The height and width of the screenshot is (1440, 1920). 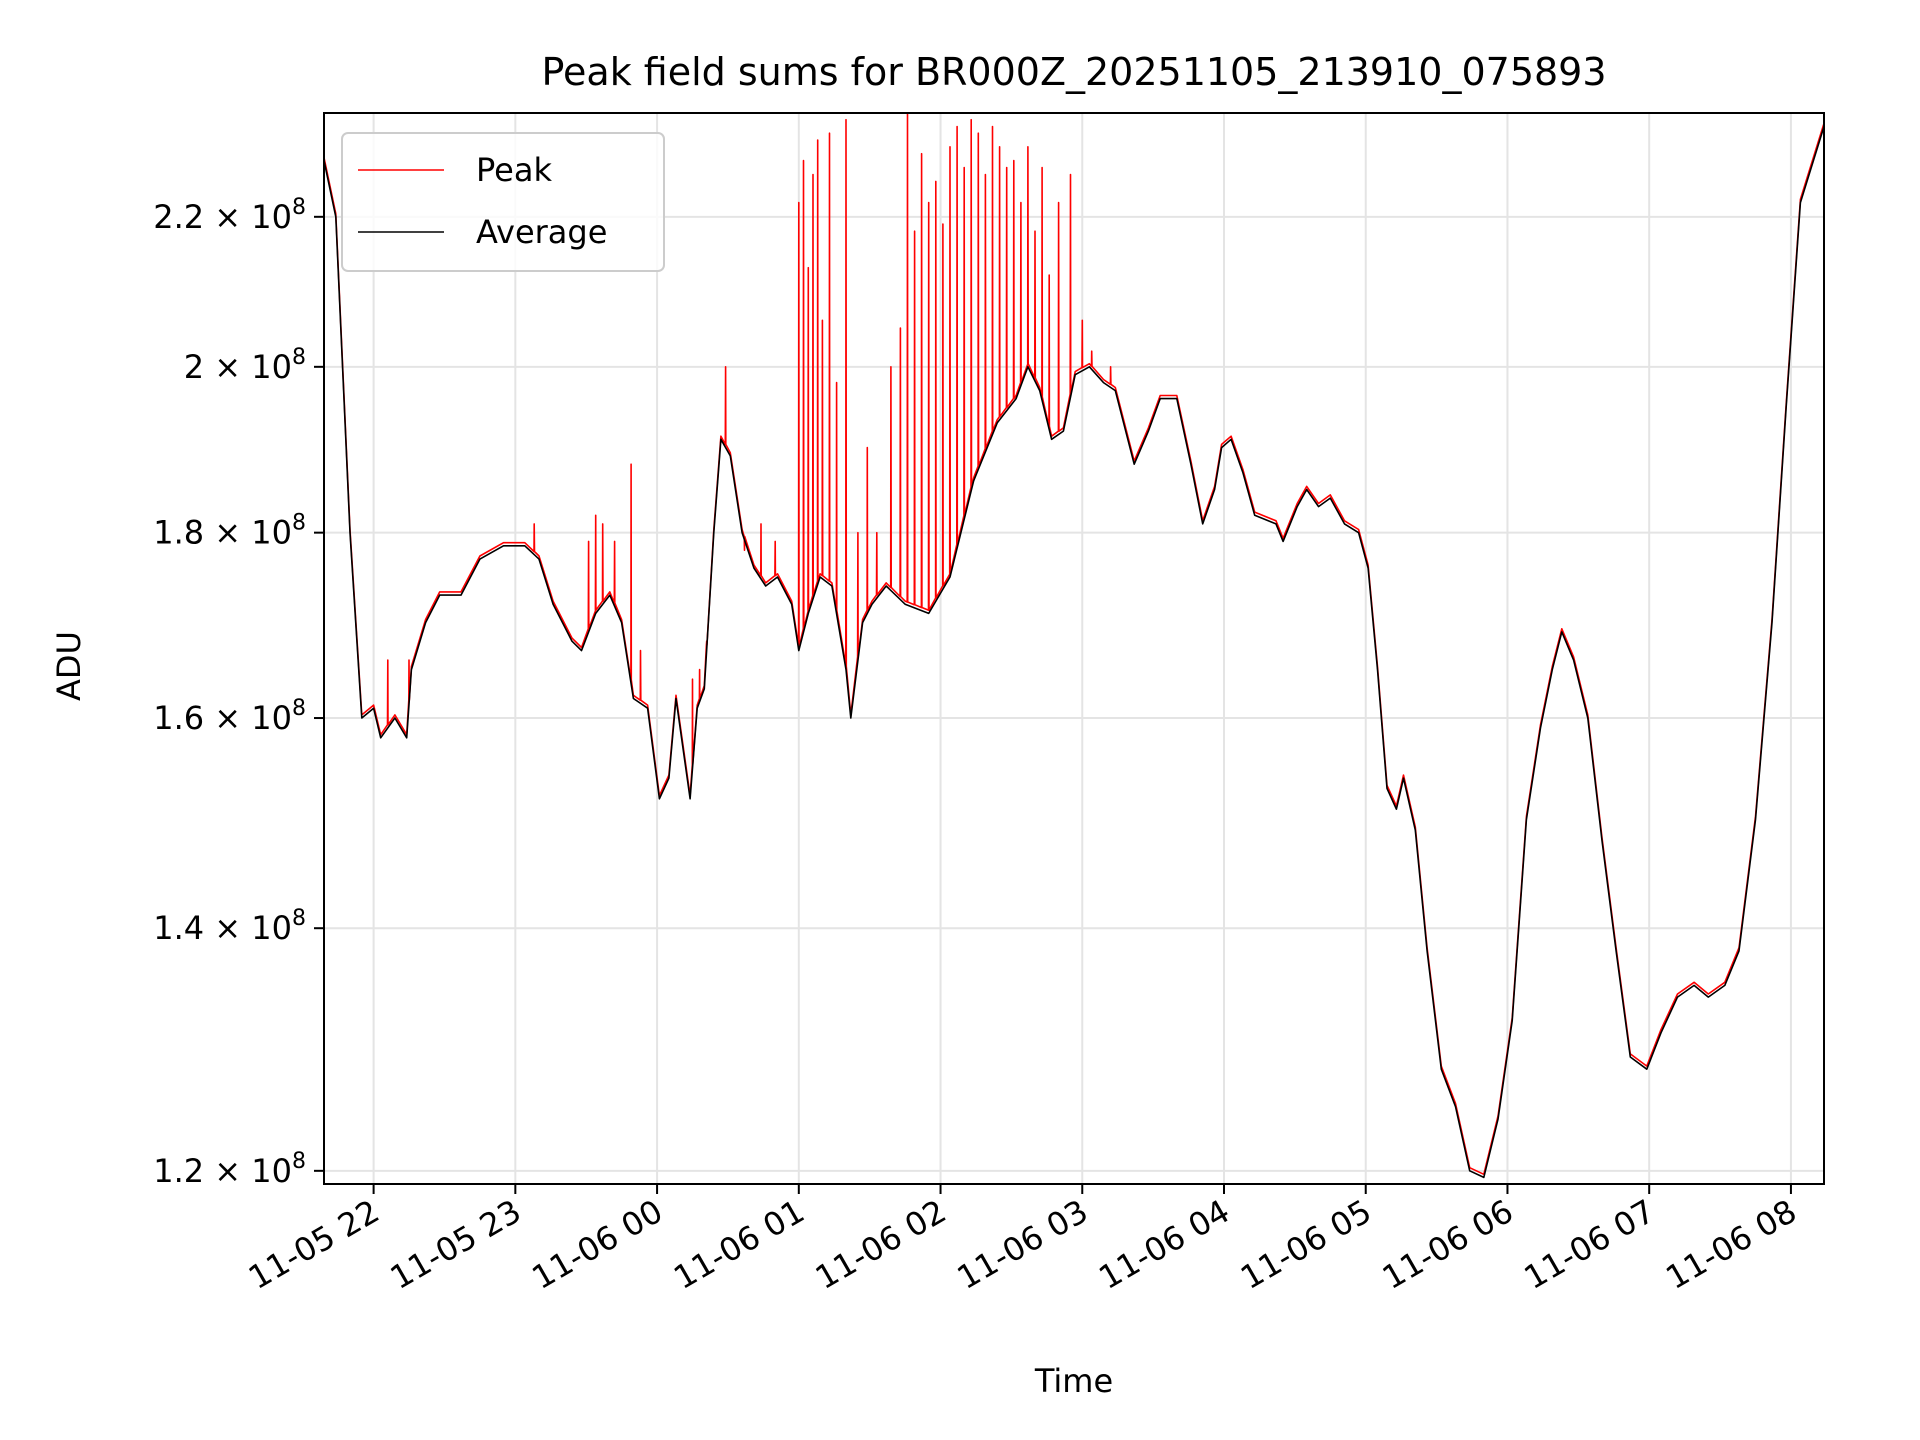 What do you see at coordinates (541, 232) in the screenshot?
I see `legend-average-label: Average` at bounding box center [541, 232].